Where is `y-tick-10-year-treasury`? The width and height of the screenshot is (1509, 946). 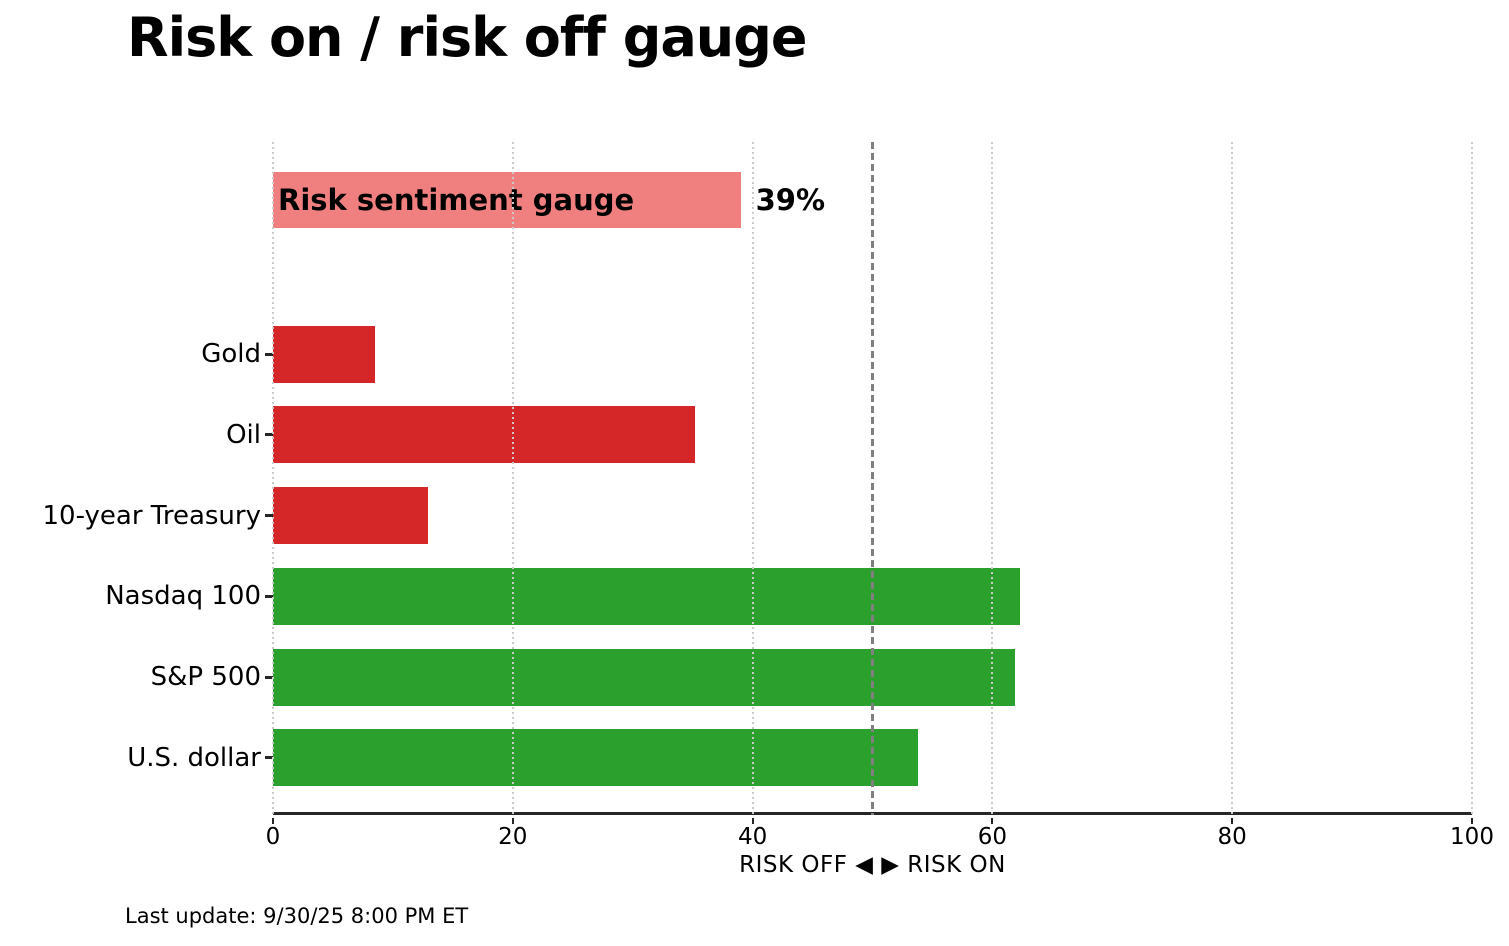 y-tick-10-year-treasury is located at coordinates (269, 515).